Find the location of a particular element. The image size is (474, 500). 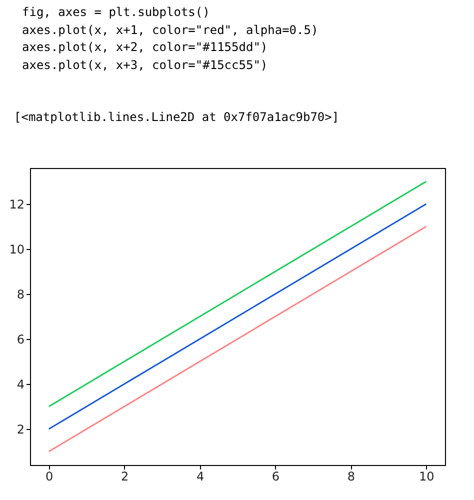

text: axes.plot(x, x+1, color="red", alpha=0.5) is located at coordinates (171, 30).